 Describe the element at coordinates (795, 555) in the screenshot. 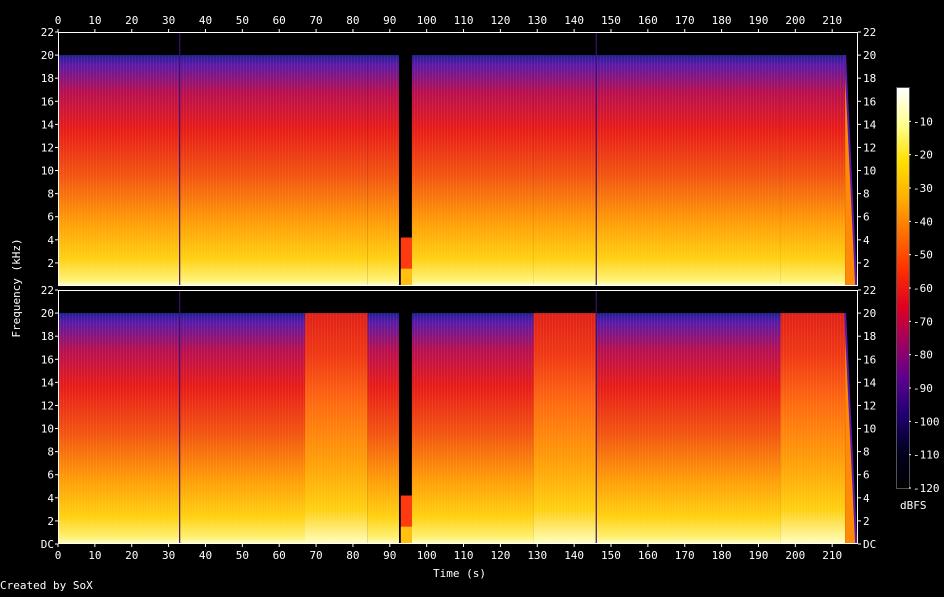

I see `x-tick-label-bottom: 200` at that location.